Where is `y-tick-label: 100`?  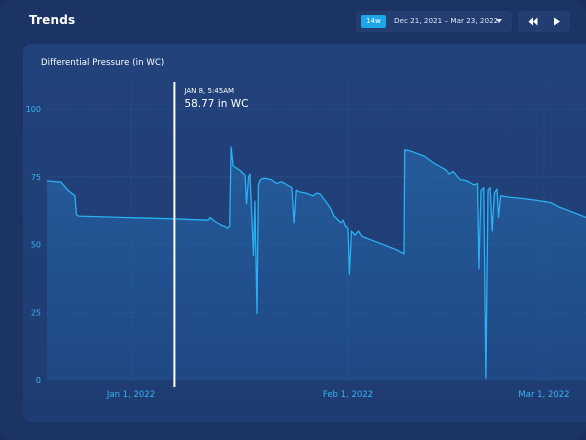 y-tick-label: 100 is located at coordinates (33, 109).